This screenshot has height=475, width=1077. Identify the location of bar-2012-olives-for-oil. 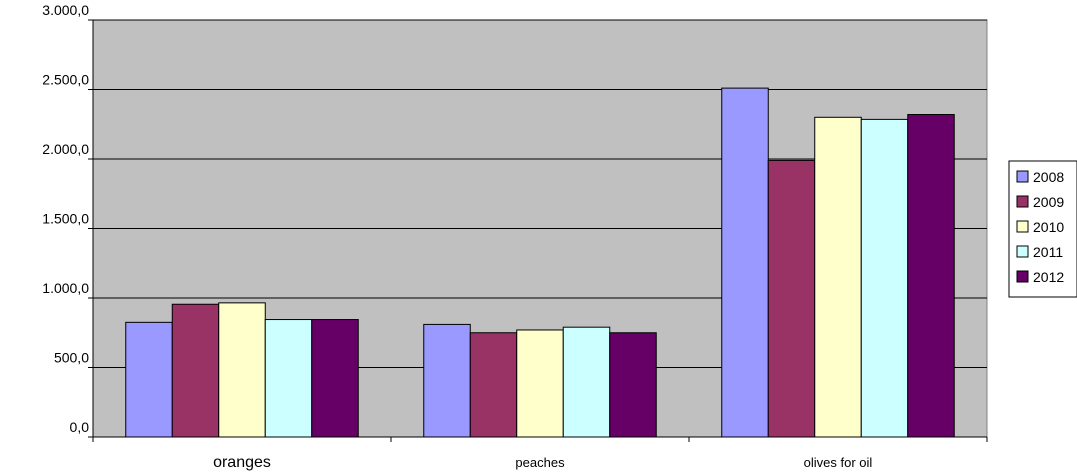
(931, 276).